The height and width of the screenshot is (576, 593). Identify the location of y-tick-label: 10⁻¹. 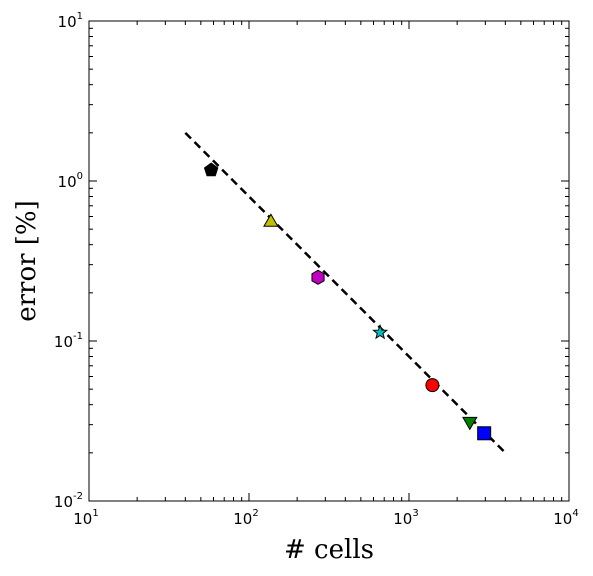
(68, 341).